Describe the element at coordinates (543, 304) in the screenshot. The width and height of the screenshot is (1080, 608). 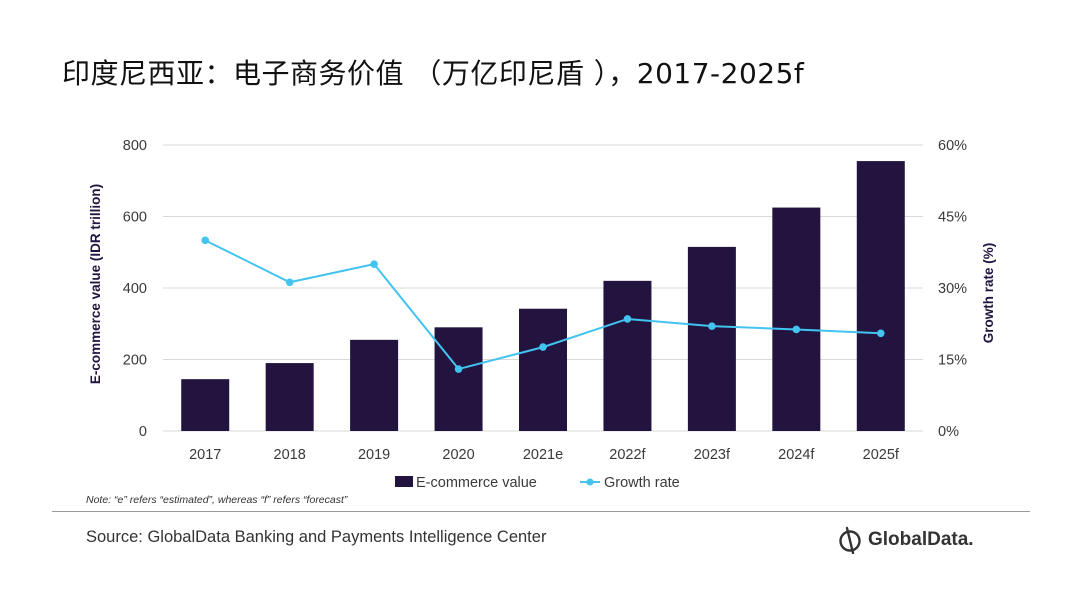
I see `line-series` at that location.